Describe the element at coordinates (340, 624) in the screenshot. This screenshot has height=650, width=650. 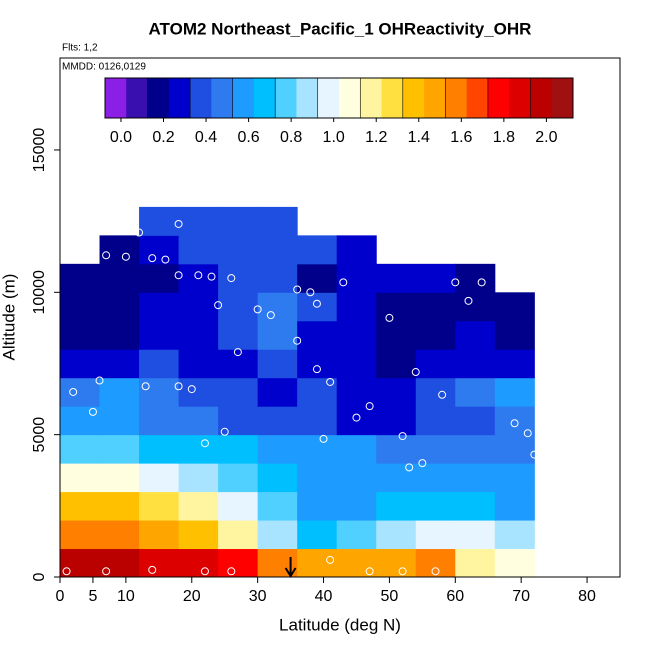
I see `x-axis-label: Latitude (deg N)` at that location.